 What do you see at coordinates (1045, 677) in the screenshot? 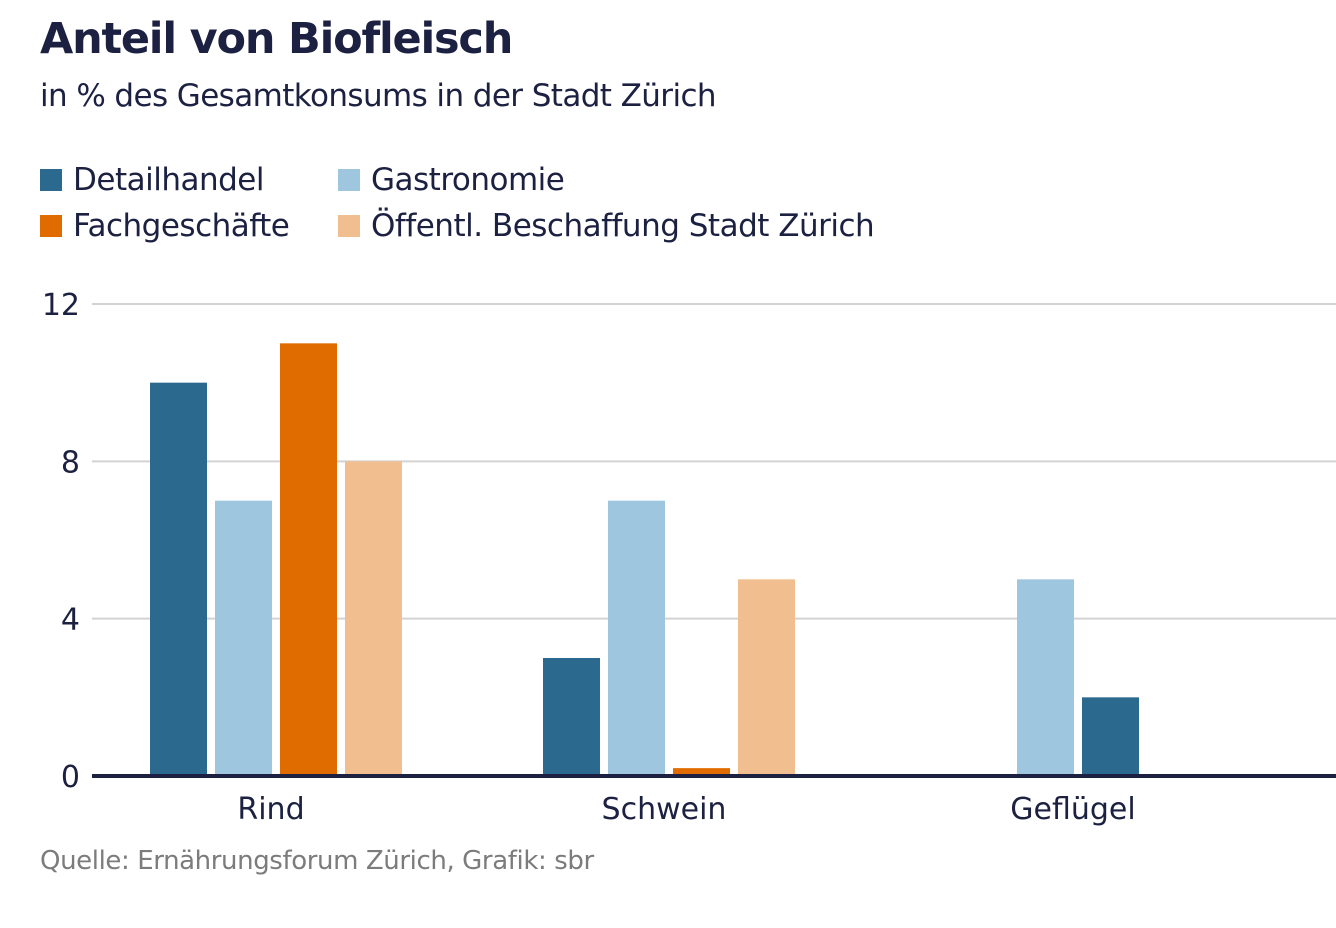
I see `bar-geflugel-gastronomie` at bounding box center [1045, 677].